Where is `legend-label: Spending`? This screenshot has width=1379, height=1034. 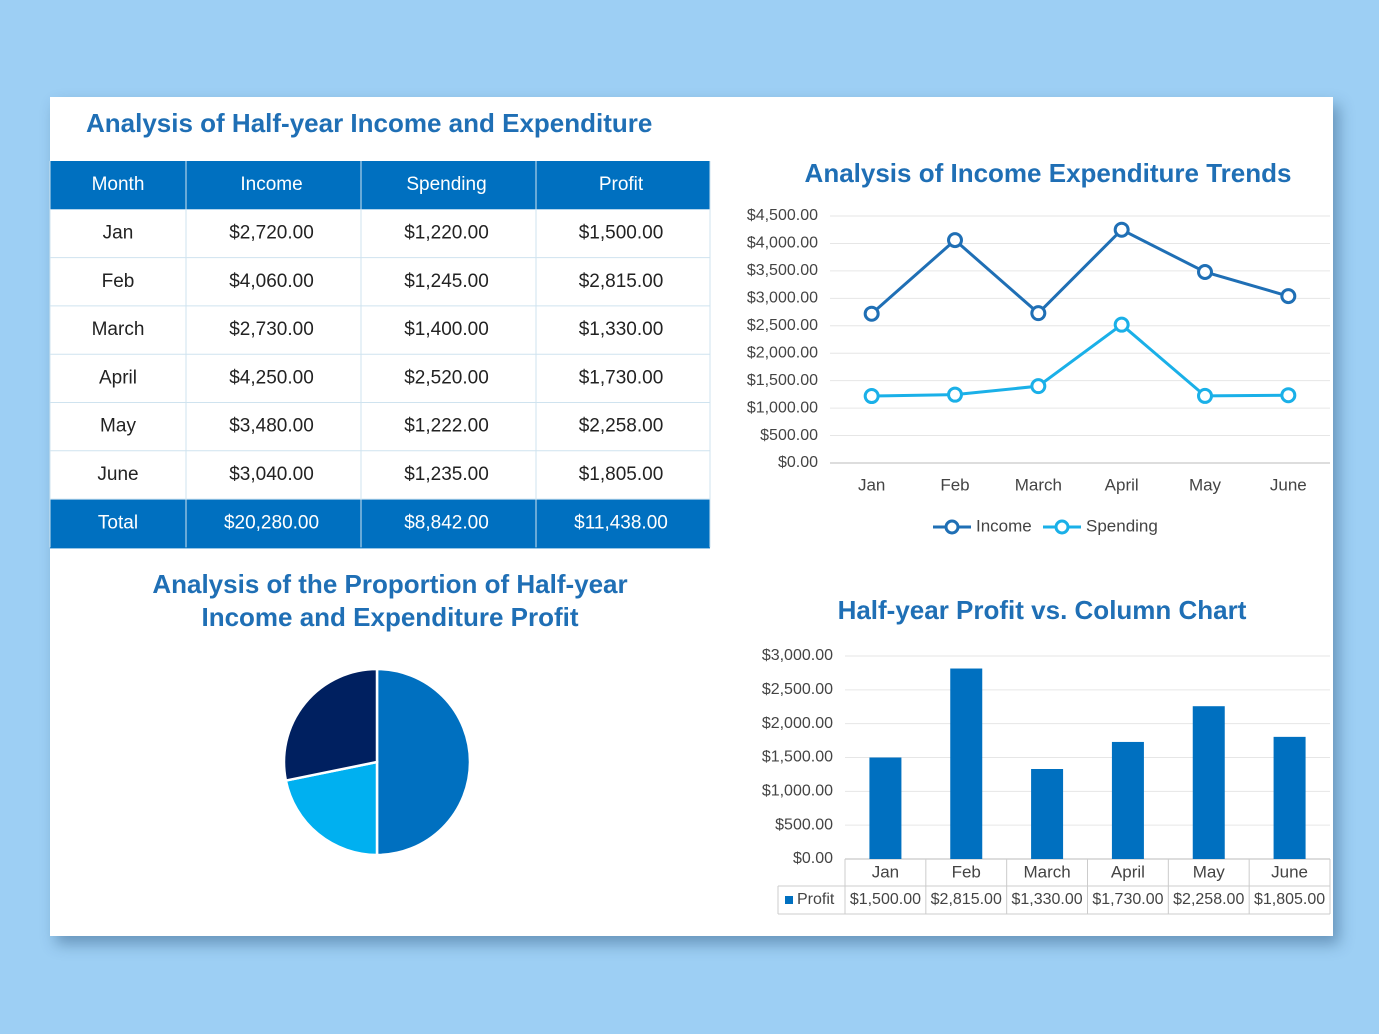
legend-label: Spending is located at coordinates (1122, 525).